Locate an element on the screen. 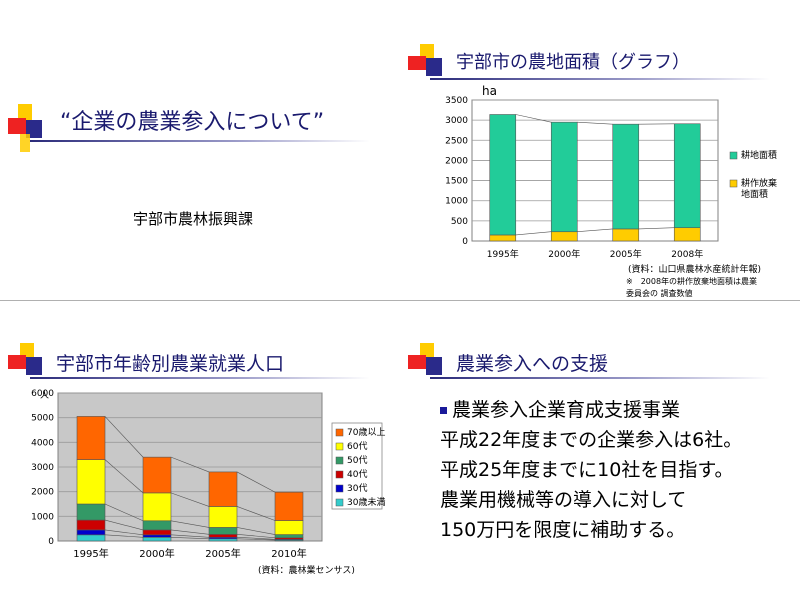 The image size is (800, 600). workforce-y-tick-label: 3000 is located at coordinates (42, 468).